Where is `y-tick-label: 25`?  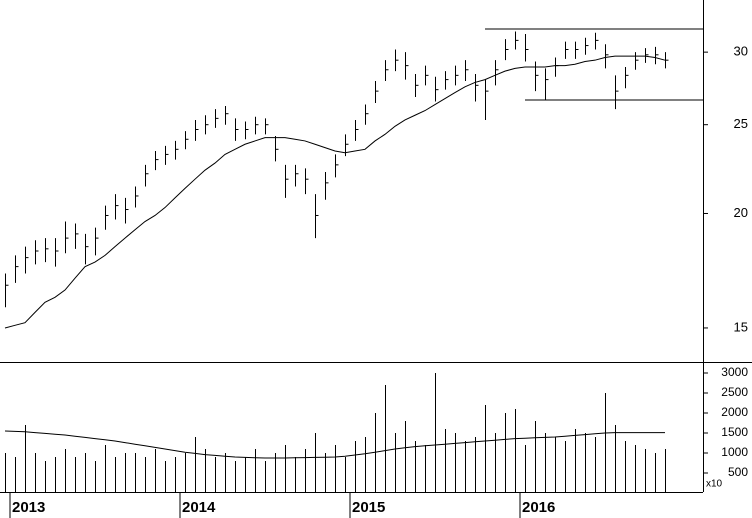
y-tick-label: 25 is located at coordinates (741, 123).